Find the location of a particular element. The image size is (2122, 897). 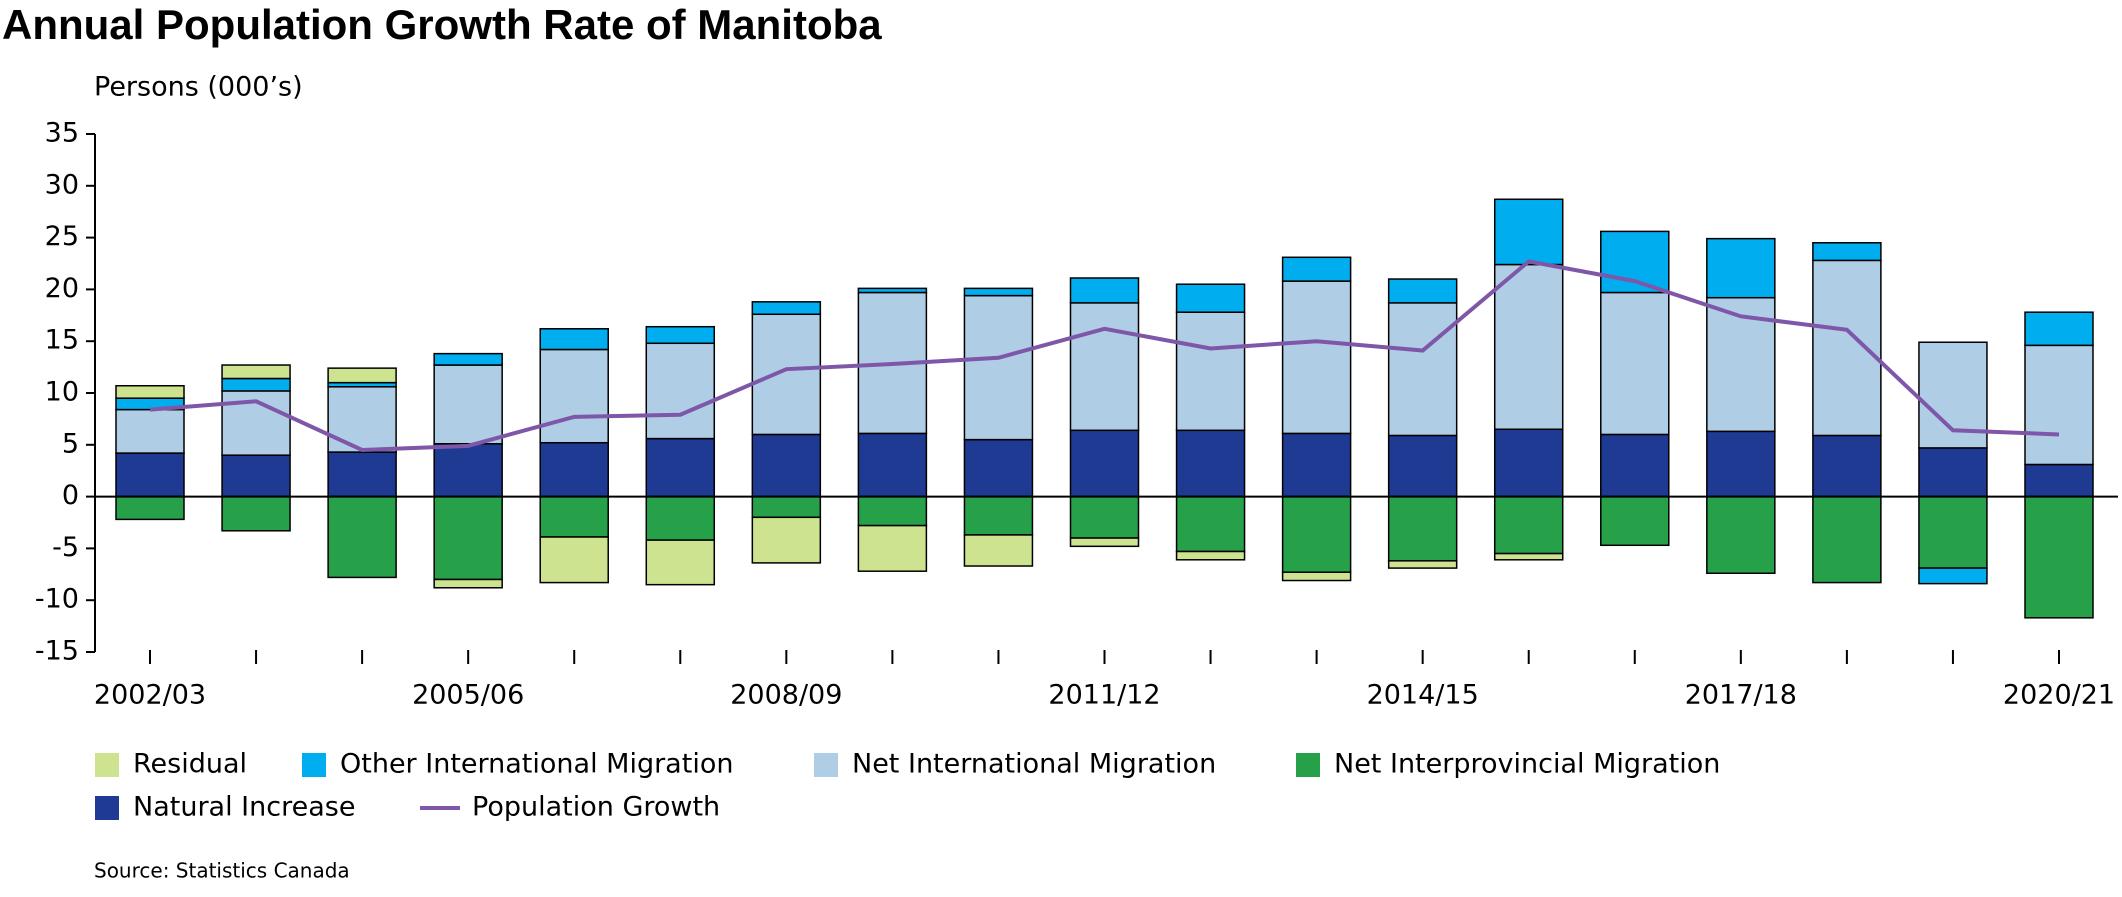

y-tick-label: 15 is located at coordinates (62, 340).